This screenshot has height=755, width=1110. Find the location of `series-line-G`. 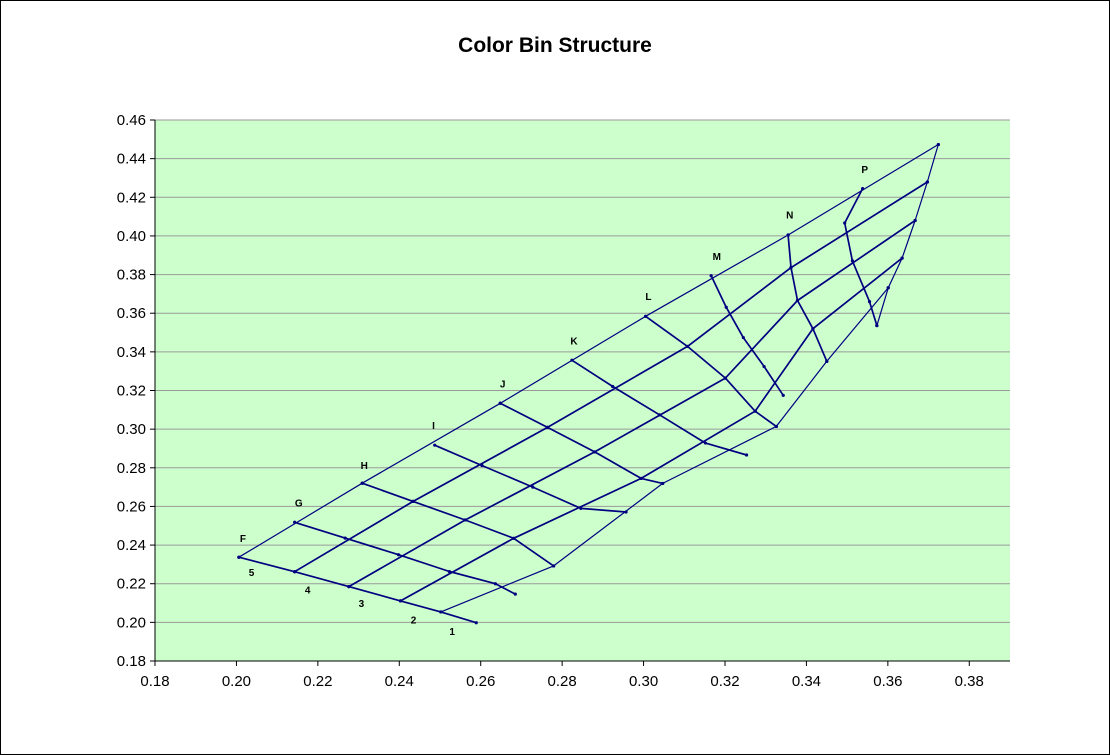

series-line-G is located at coordinates (405, 558).